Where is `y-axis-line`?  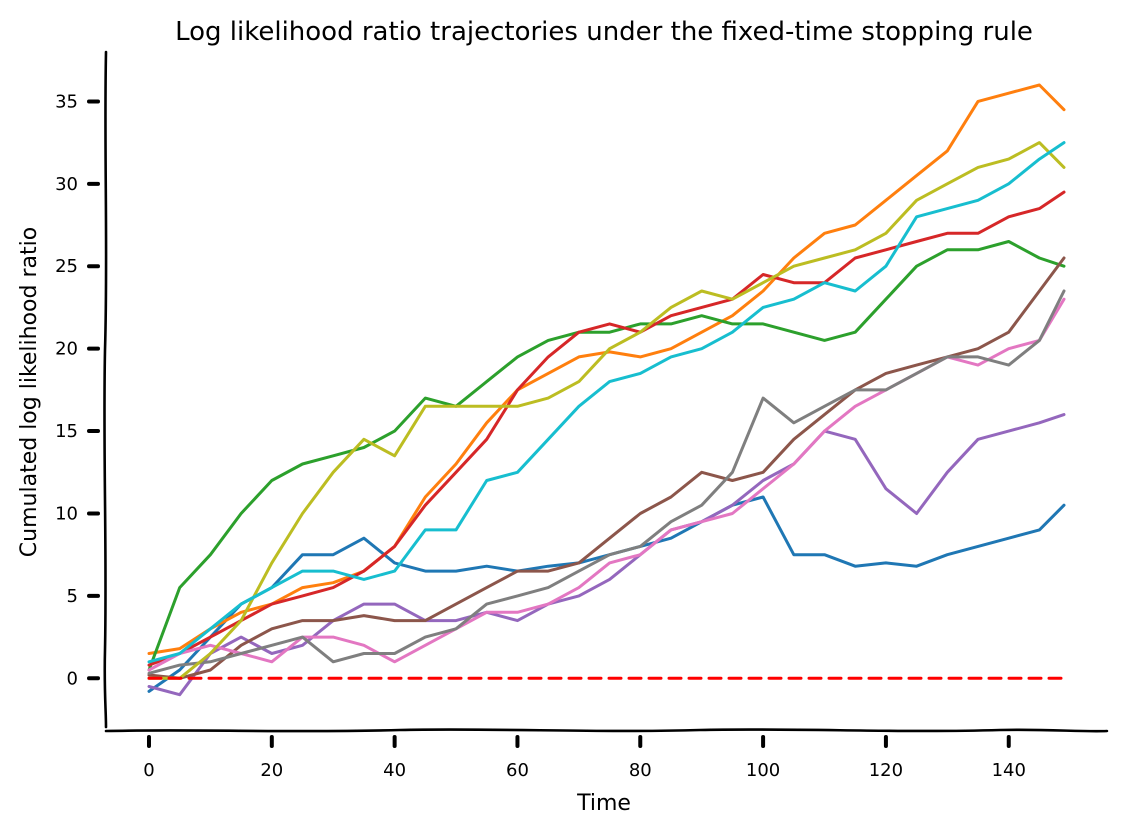 y-axis-line is located at coordinates (105, 389).